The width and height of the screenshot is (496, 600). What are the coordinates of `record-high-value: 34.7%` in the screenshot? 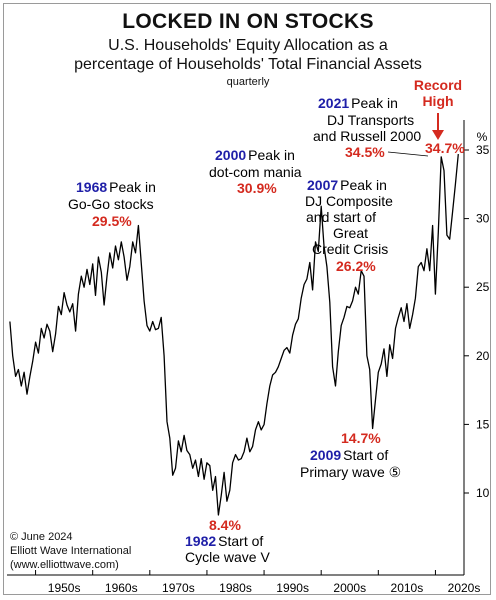 It's located at (445, 148).